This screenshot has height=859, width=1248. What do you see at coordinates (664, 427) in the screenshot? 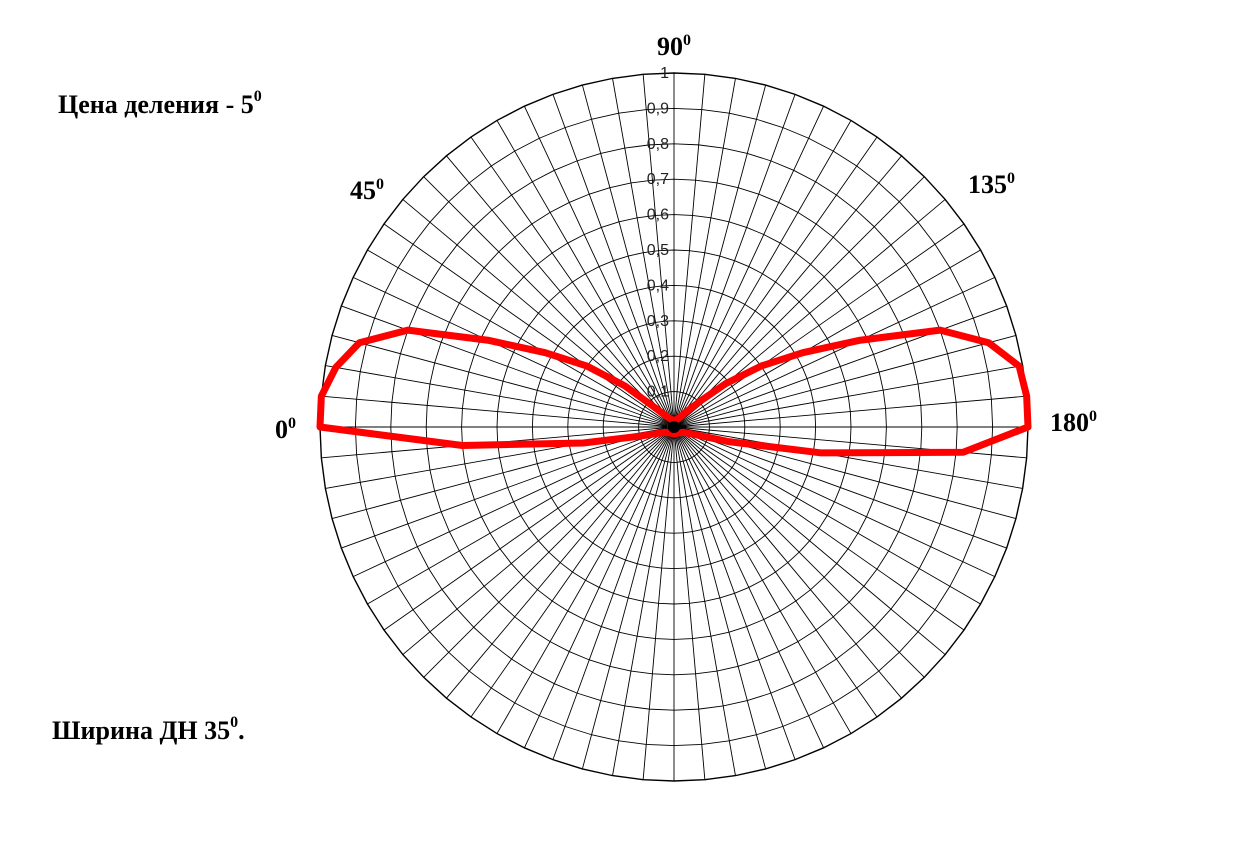
I see `radial-tick-label: 0` at bounding box center [664, 427].